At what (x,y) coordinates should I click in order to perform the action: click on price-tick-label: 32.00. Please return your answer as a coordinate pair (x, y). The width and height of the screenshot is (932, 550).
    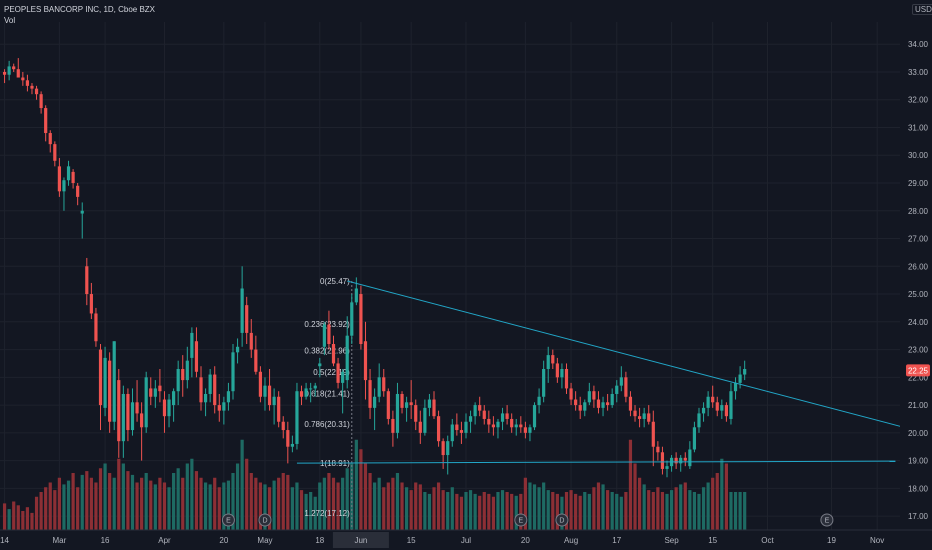
    Looking at the image, I should click on (918, 100).